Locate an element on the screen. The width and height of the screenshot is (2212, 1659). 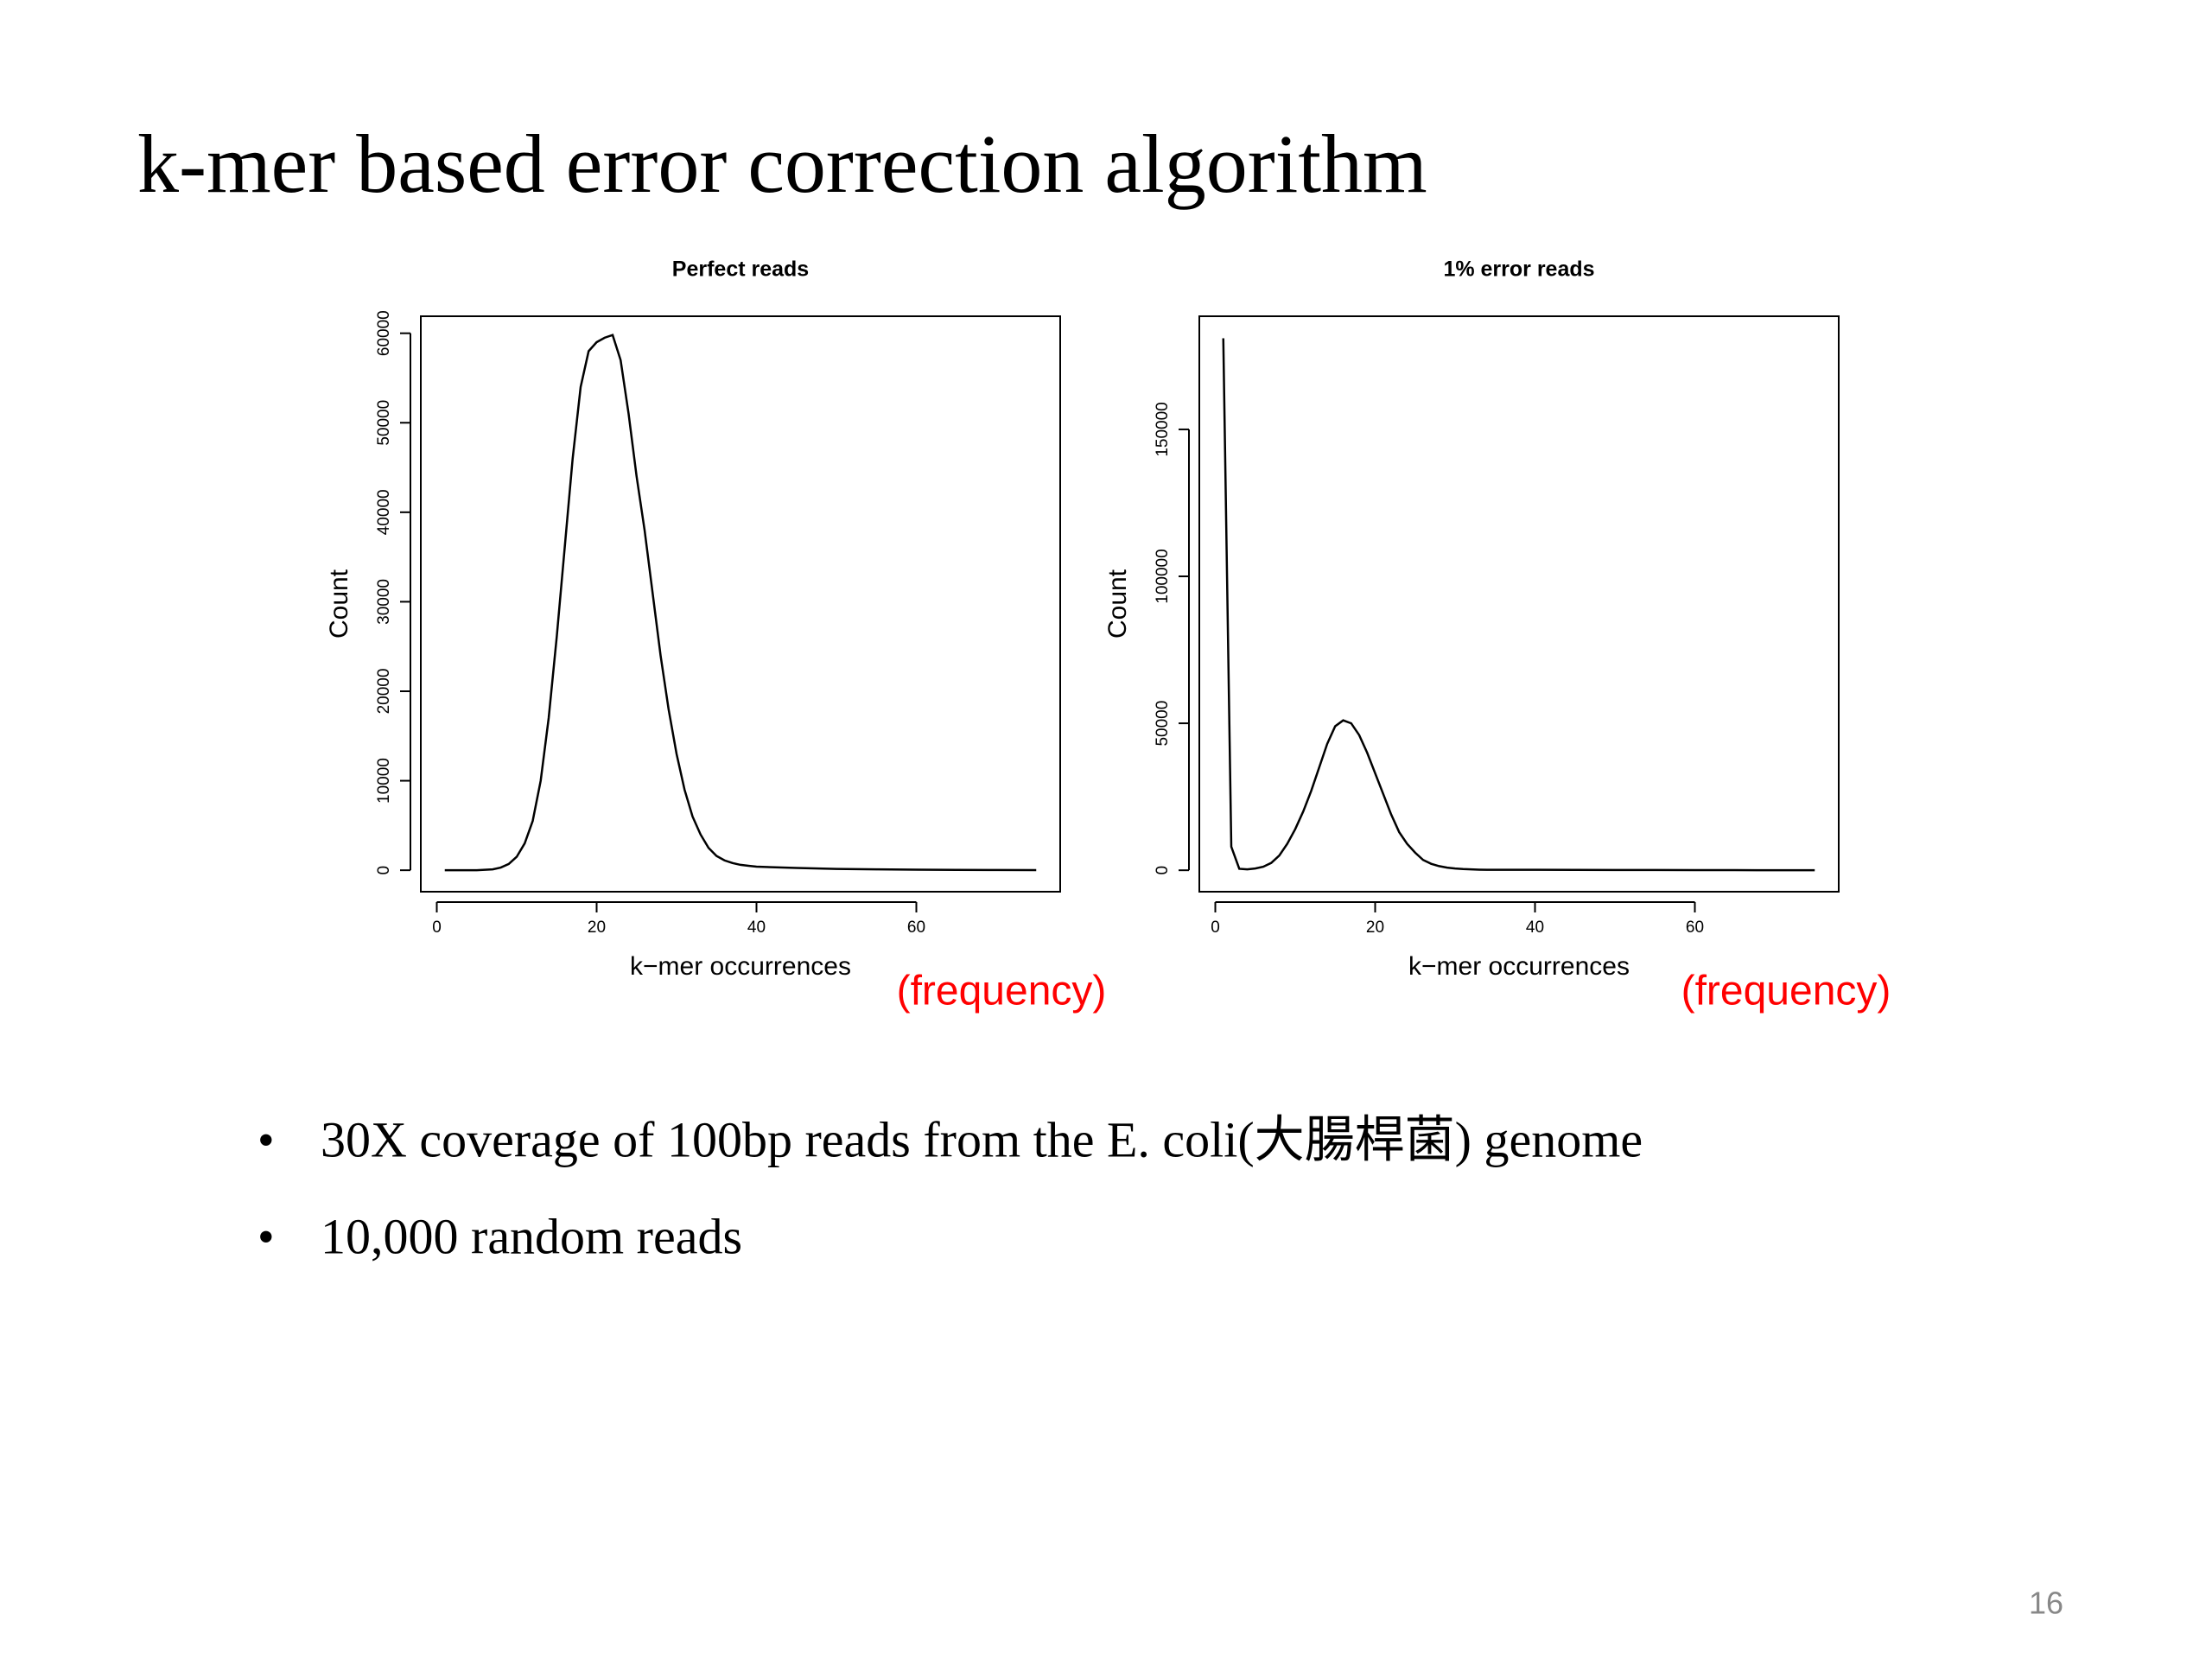
y-tick-label: 40000 is located at coordinates (384, 512).